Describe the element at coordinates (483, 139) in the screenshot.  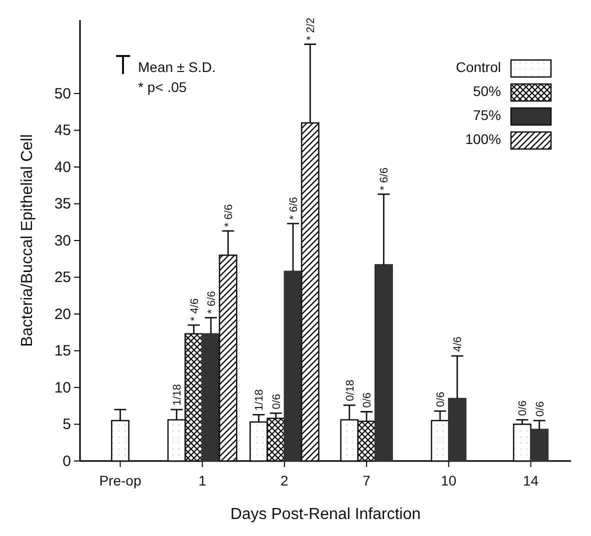
I see `legend-label: 100%` at that location.